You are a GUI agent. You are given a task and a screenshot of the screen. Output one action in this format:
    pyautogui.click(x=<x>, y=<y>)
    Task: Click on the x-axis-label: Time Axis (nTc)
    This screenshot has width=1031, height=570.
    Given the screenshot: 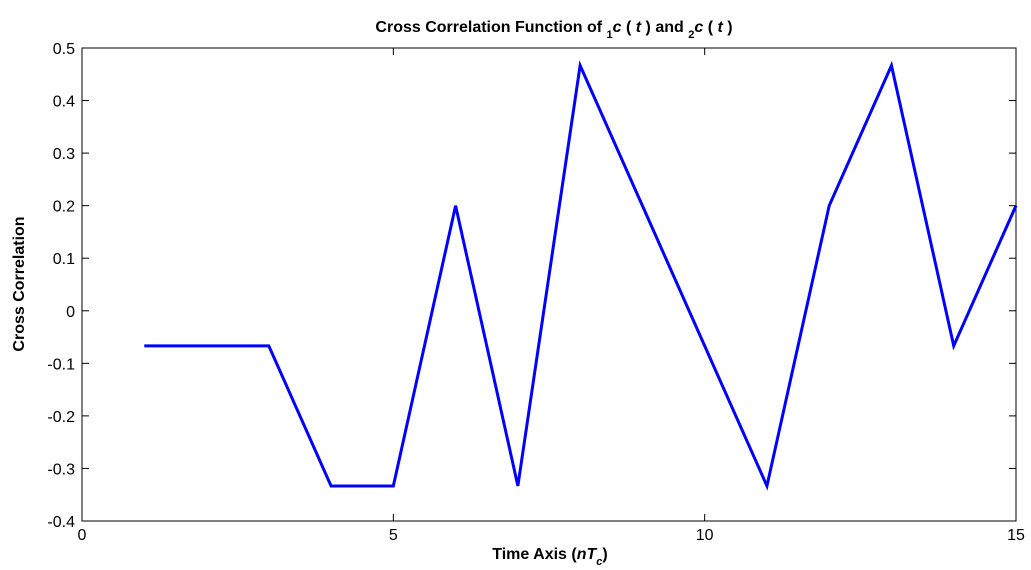 What is the action you would take?
    pyautogui.click(x=550, y=557)
    